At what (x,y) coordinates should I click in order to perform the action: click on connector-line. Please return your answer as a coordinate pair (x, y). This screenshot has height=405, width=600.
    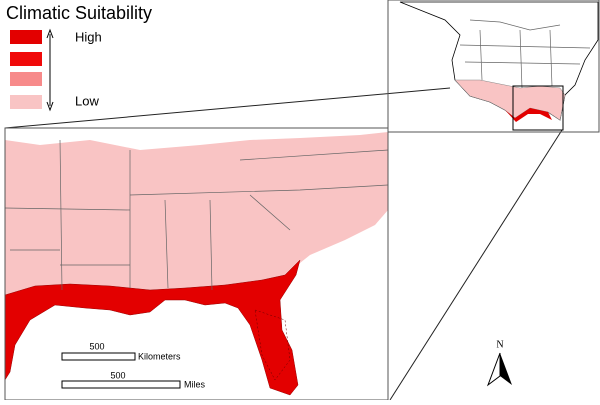
    Looking at the image, I should click on (227, 108).